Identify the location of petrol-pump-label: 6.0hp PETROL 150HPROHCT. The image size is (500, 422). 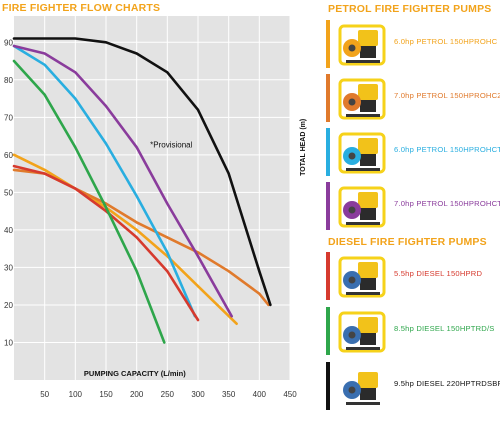
(447, 149).